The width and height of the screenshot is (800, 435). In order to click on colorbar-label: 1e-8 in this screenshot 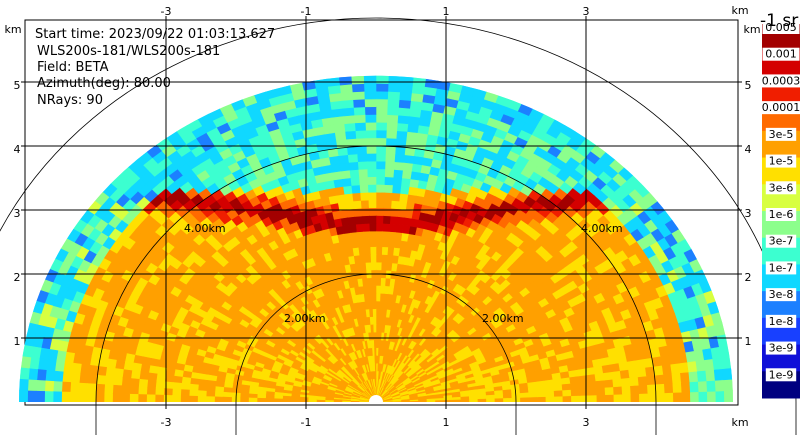, I will do `click(781, 321)`.